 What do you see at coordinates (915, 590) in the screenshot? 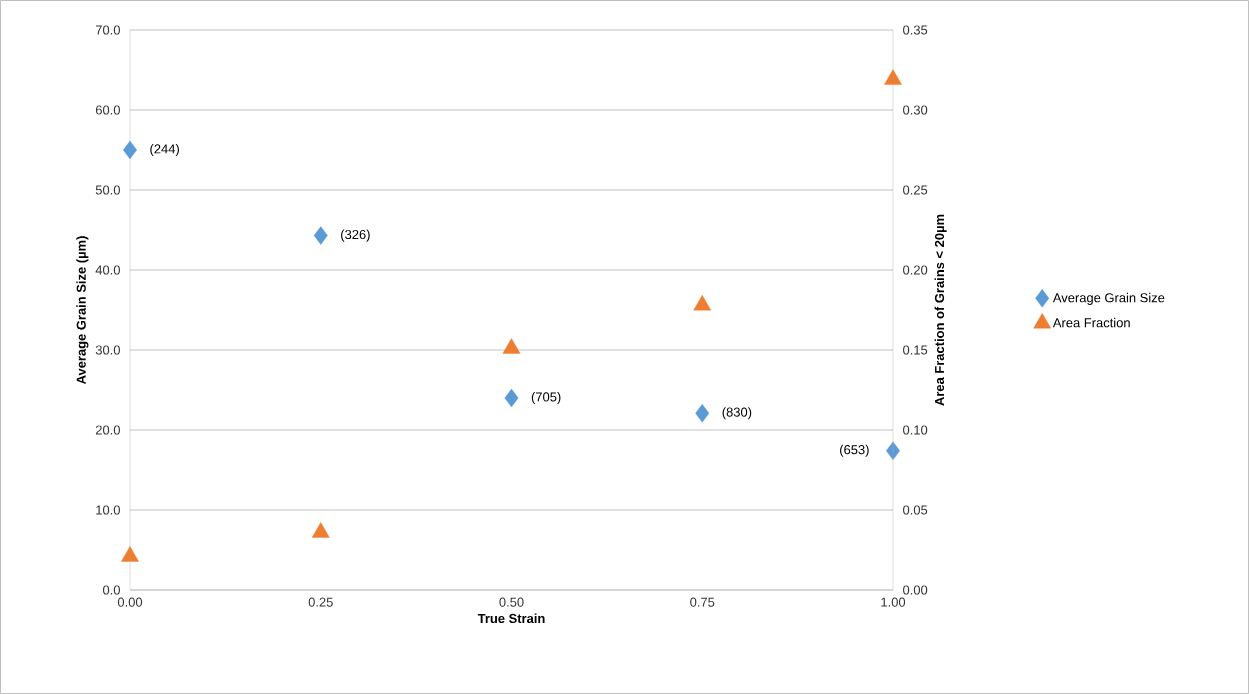
I see `y2-tick-label: 0.00` at bounding box center [915, 590].